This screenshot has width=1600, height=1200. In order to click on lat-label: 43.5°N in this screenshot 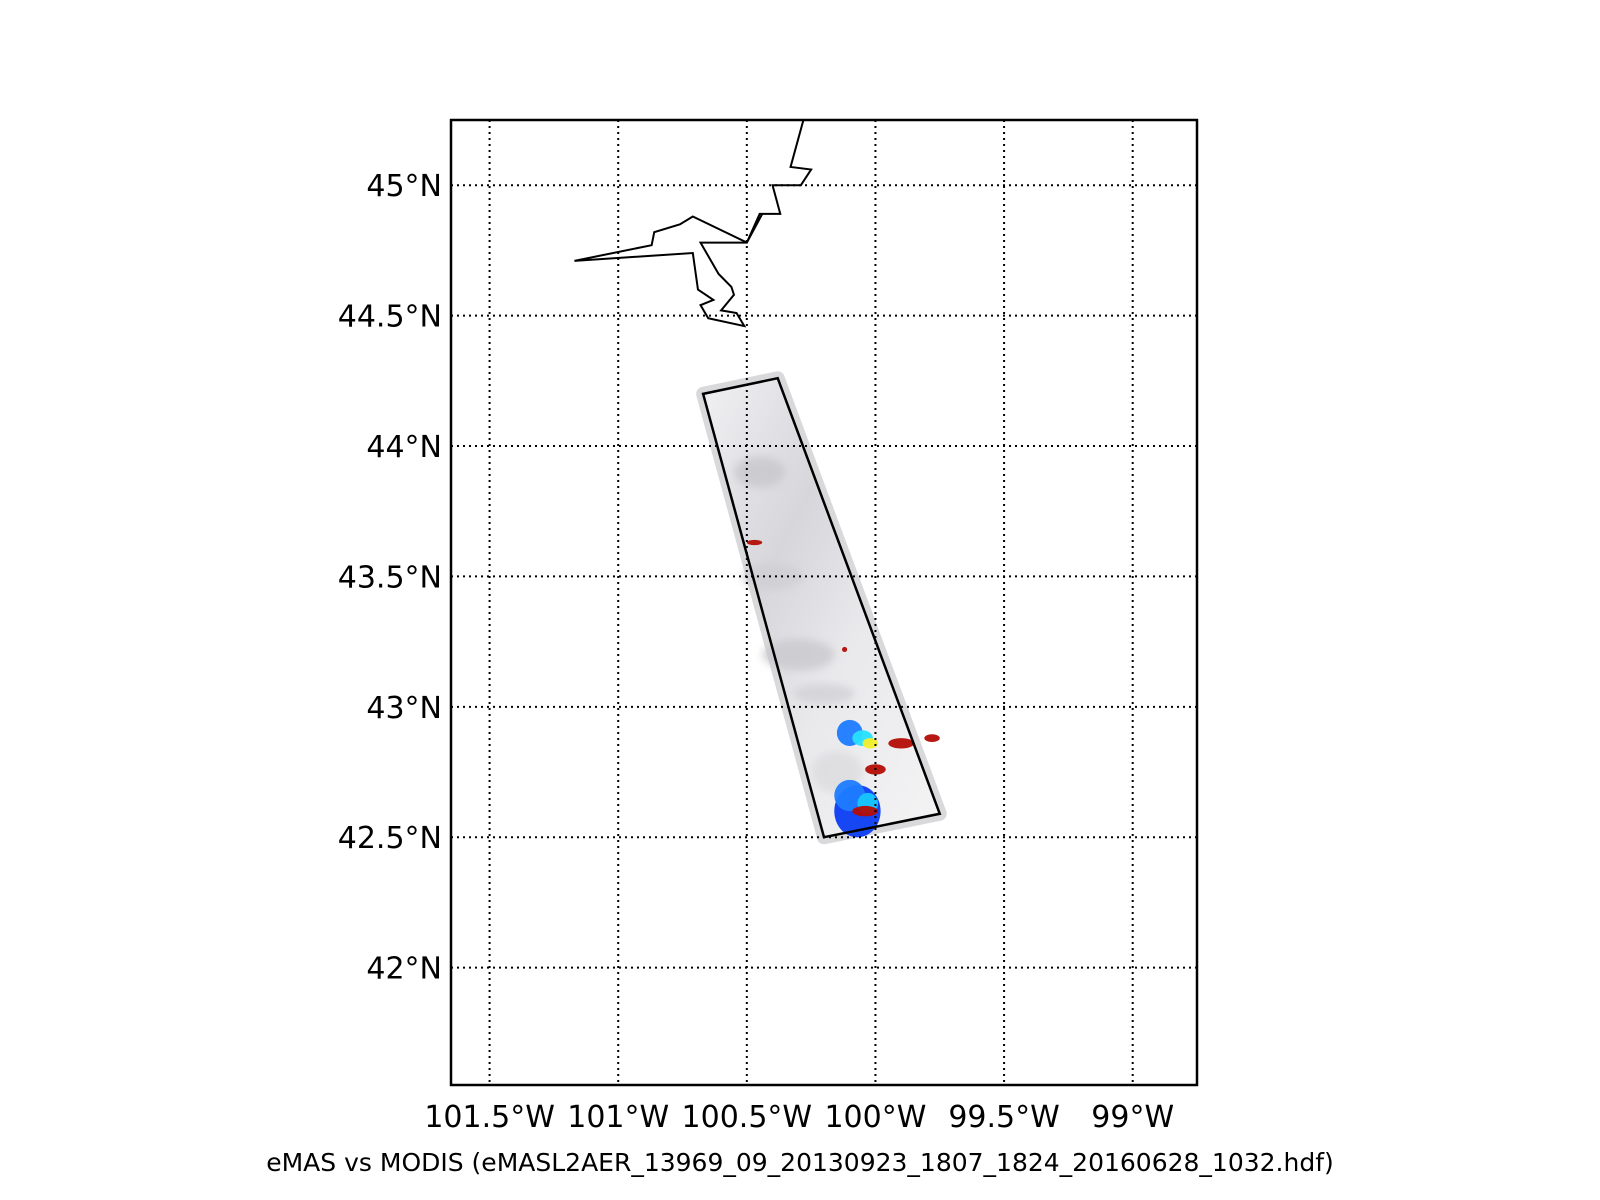, I will do `click(390, 577)`.